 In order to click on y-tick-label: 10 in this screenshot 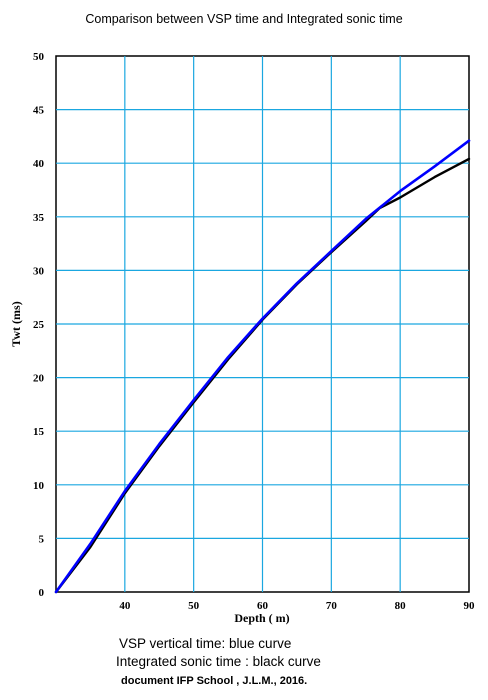, I will do `click(39, 486)`.